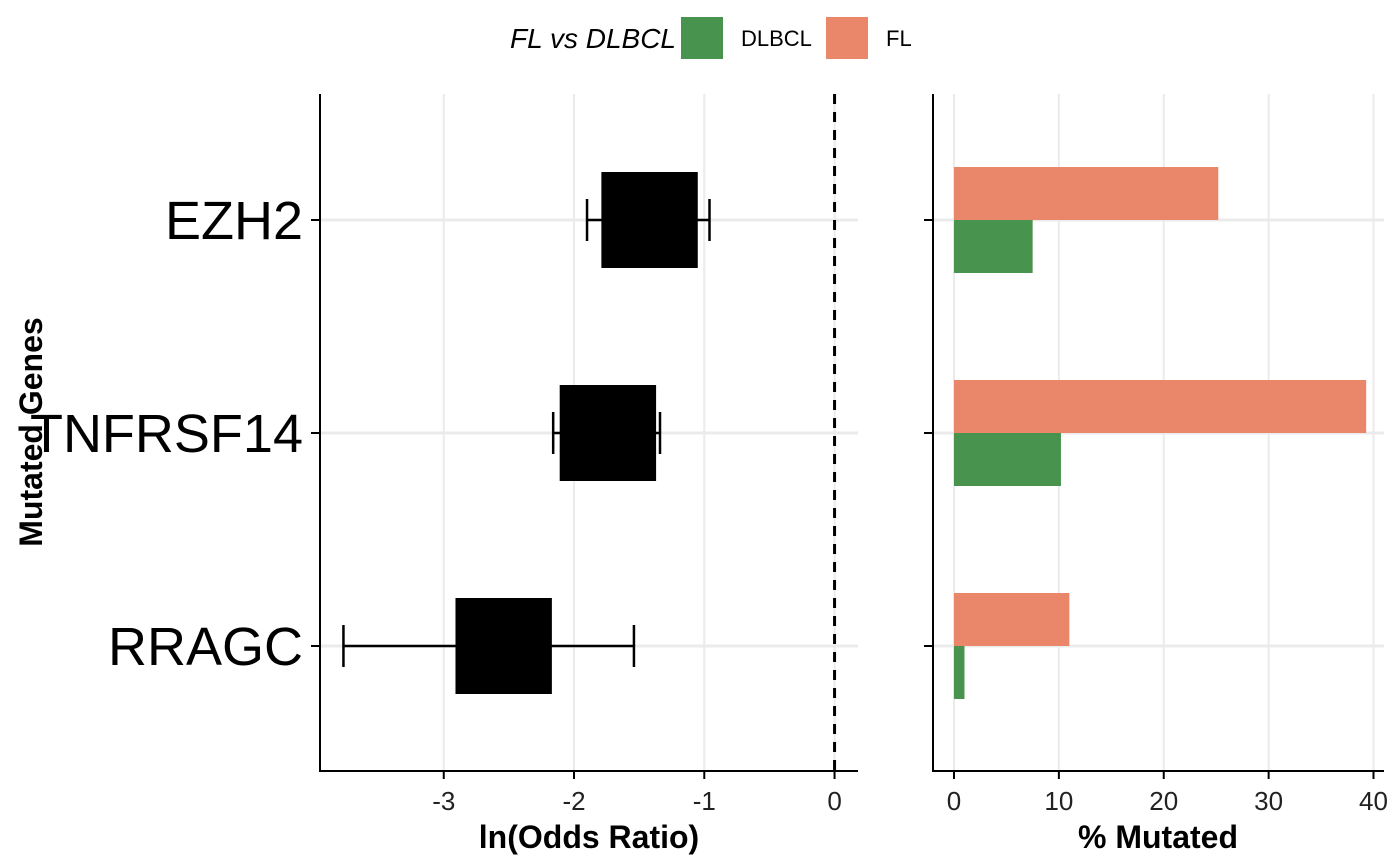  Describe the element at coordinates (234, 221) in the screenshot. I see `gene-label-ezh2: EZH2` at that location.